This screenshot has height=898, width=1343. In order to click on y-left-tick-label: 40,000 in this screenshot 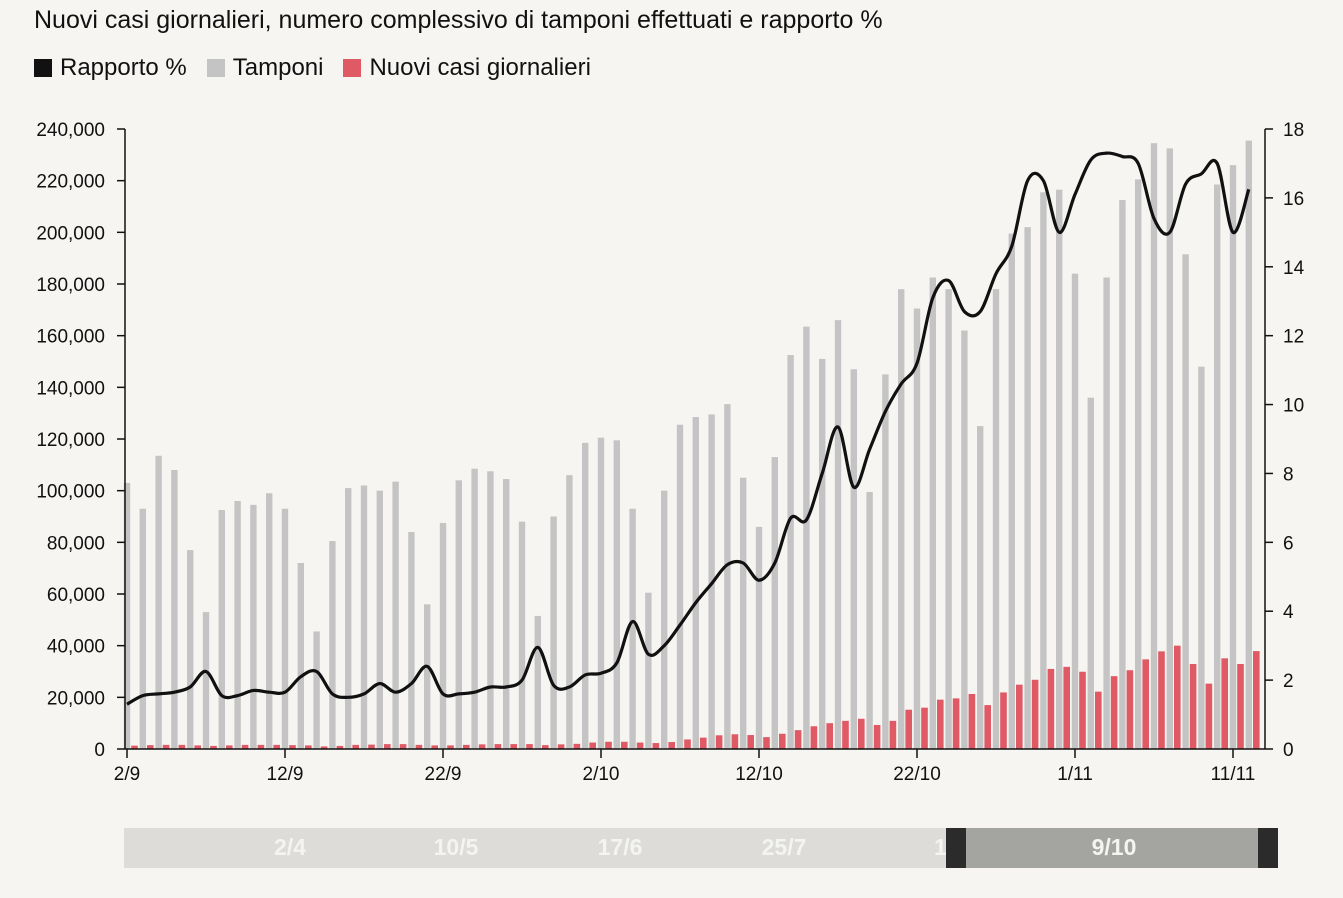, I will do `click(76, 647)`.